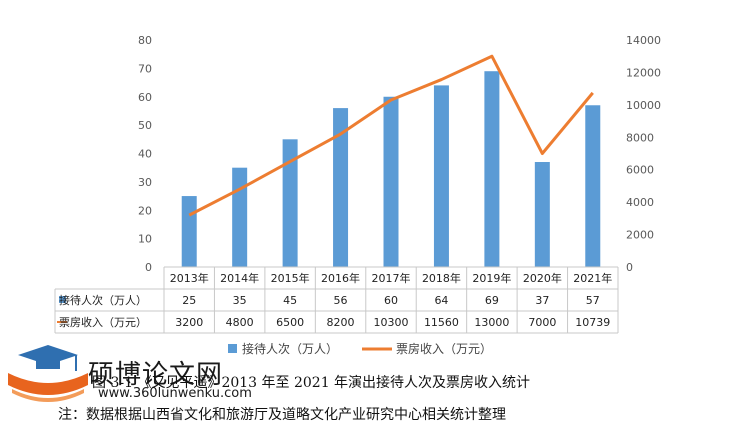  Describe the element at coordinates (643, 72) in the screenshot. I see `y-right-tick-label: 12000` at that location.